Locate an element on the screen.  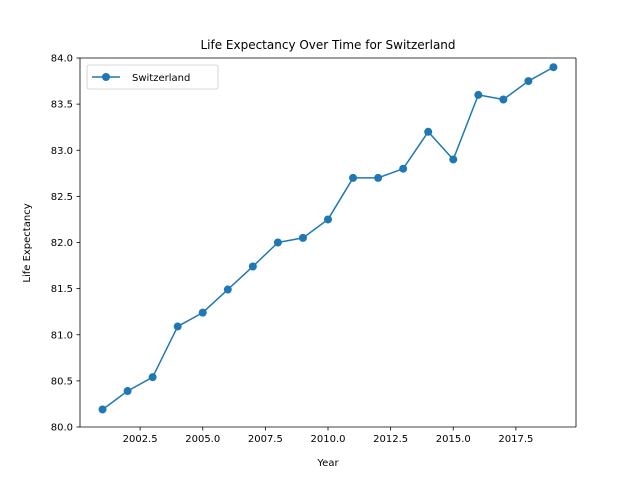
y-tick-label: 81.5 is located at coordinates (62, 289).